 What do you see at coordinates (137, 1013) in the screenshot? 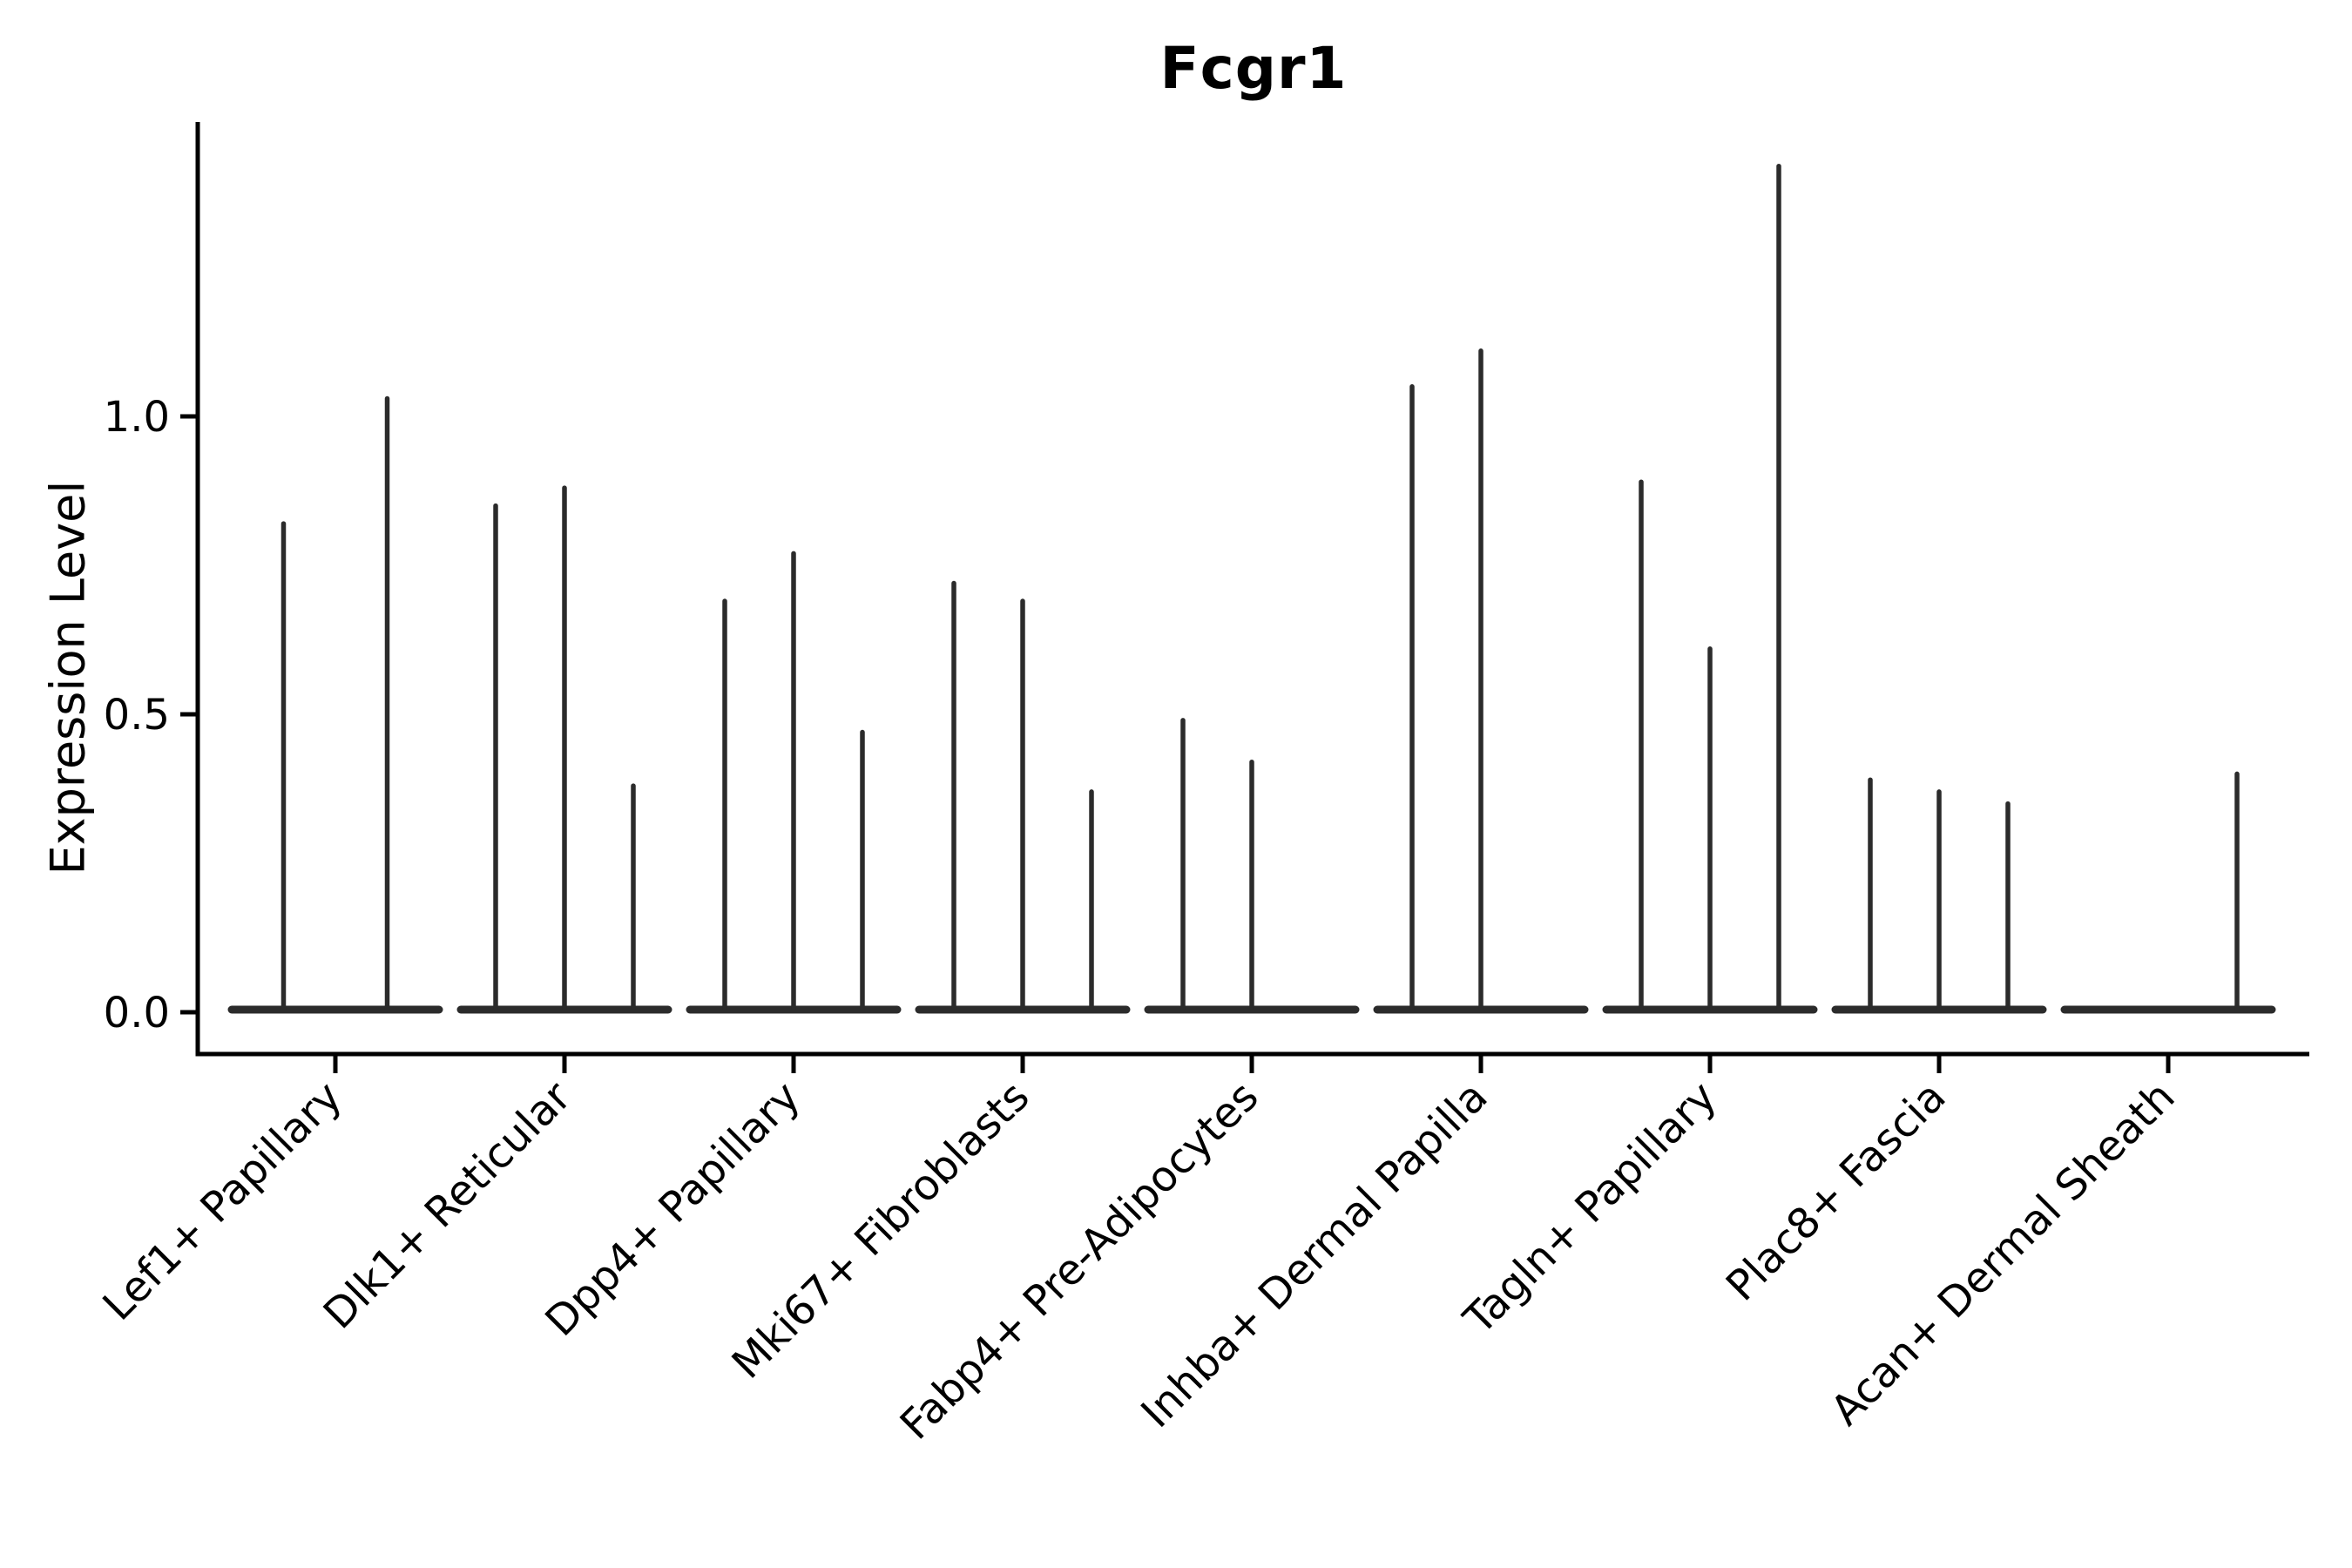
I see `y-tick-label: 0.0` at bounding box center [137, 1013].